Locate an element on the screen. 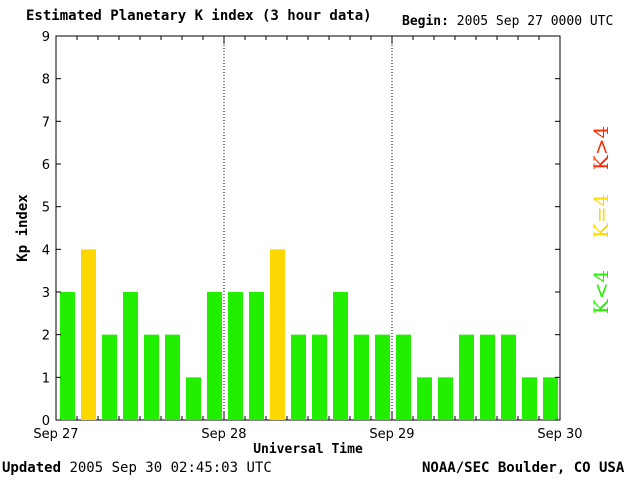 Image resolution: width=640 pixels, height=480 pixels. legend-item: K<4 is located at coordinates (601, 292).